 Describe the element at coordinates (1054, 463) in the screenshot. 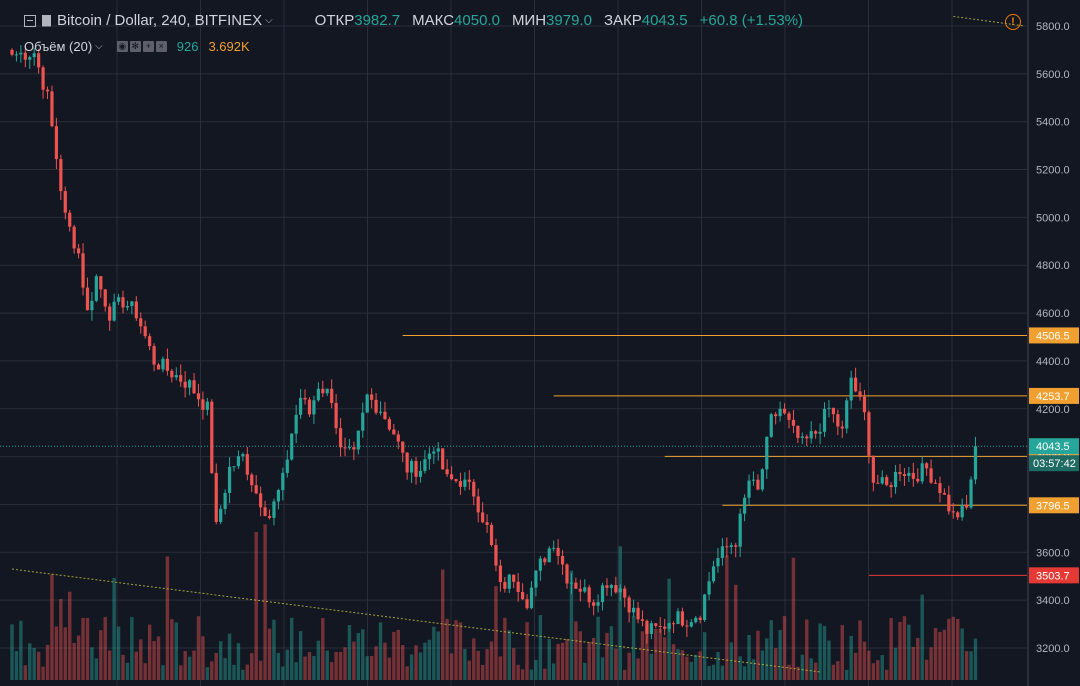

I see `countdown-tag-bg` at that location.